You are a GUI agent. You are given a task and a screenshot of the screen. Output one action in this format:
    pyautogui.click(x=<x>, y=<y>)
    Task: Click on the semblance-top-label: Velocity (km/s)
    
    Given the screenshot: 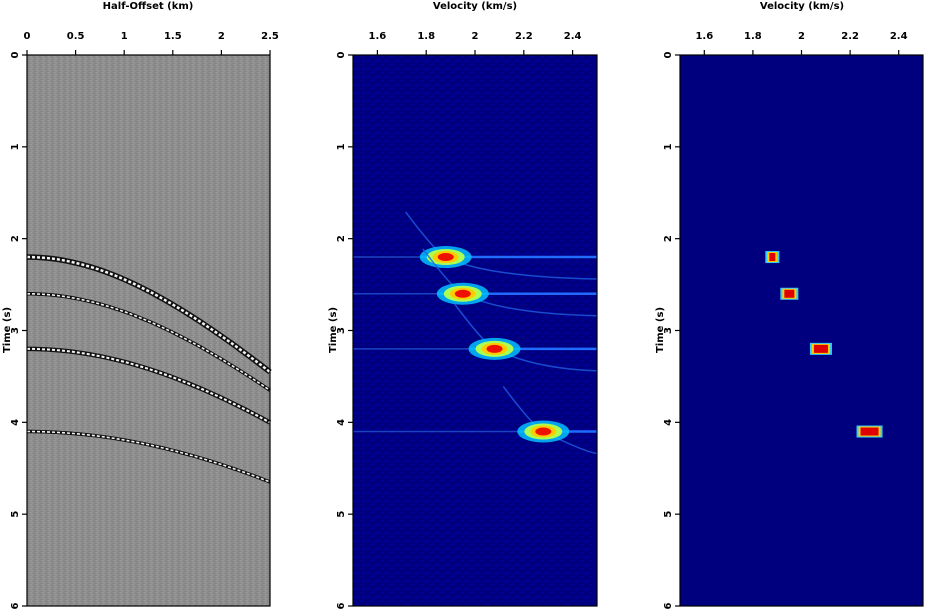 What is the action you would take?
    pyautogui.click(x=475, y=6)
    